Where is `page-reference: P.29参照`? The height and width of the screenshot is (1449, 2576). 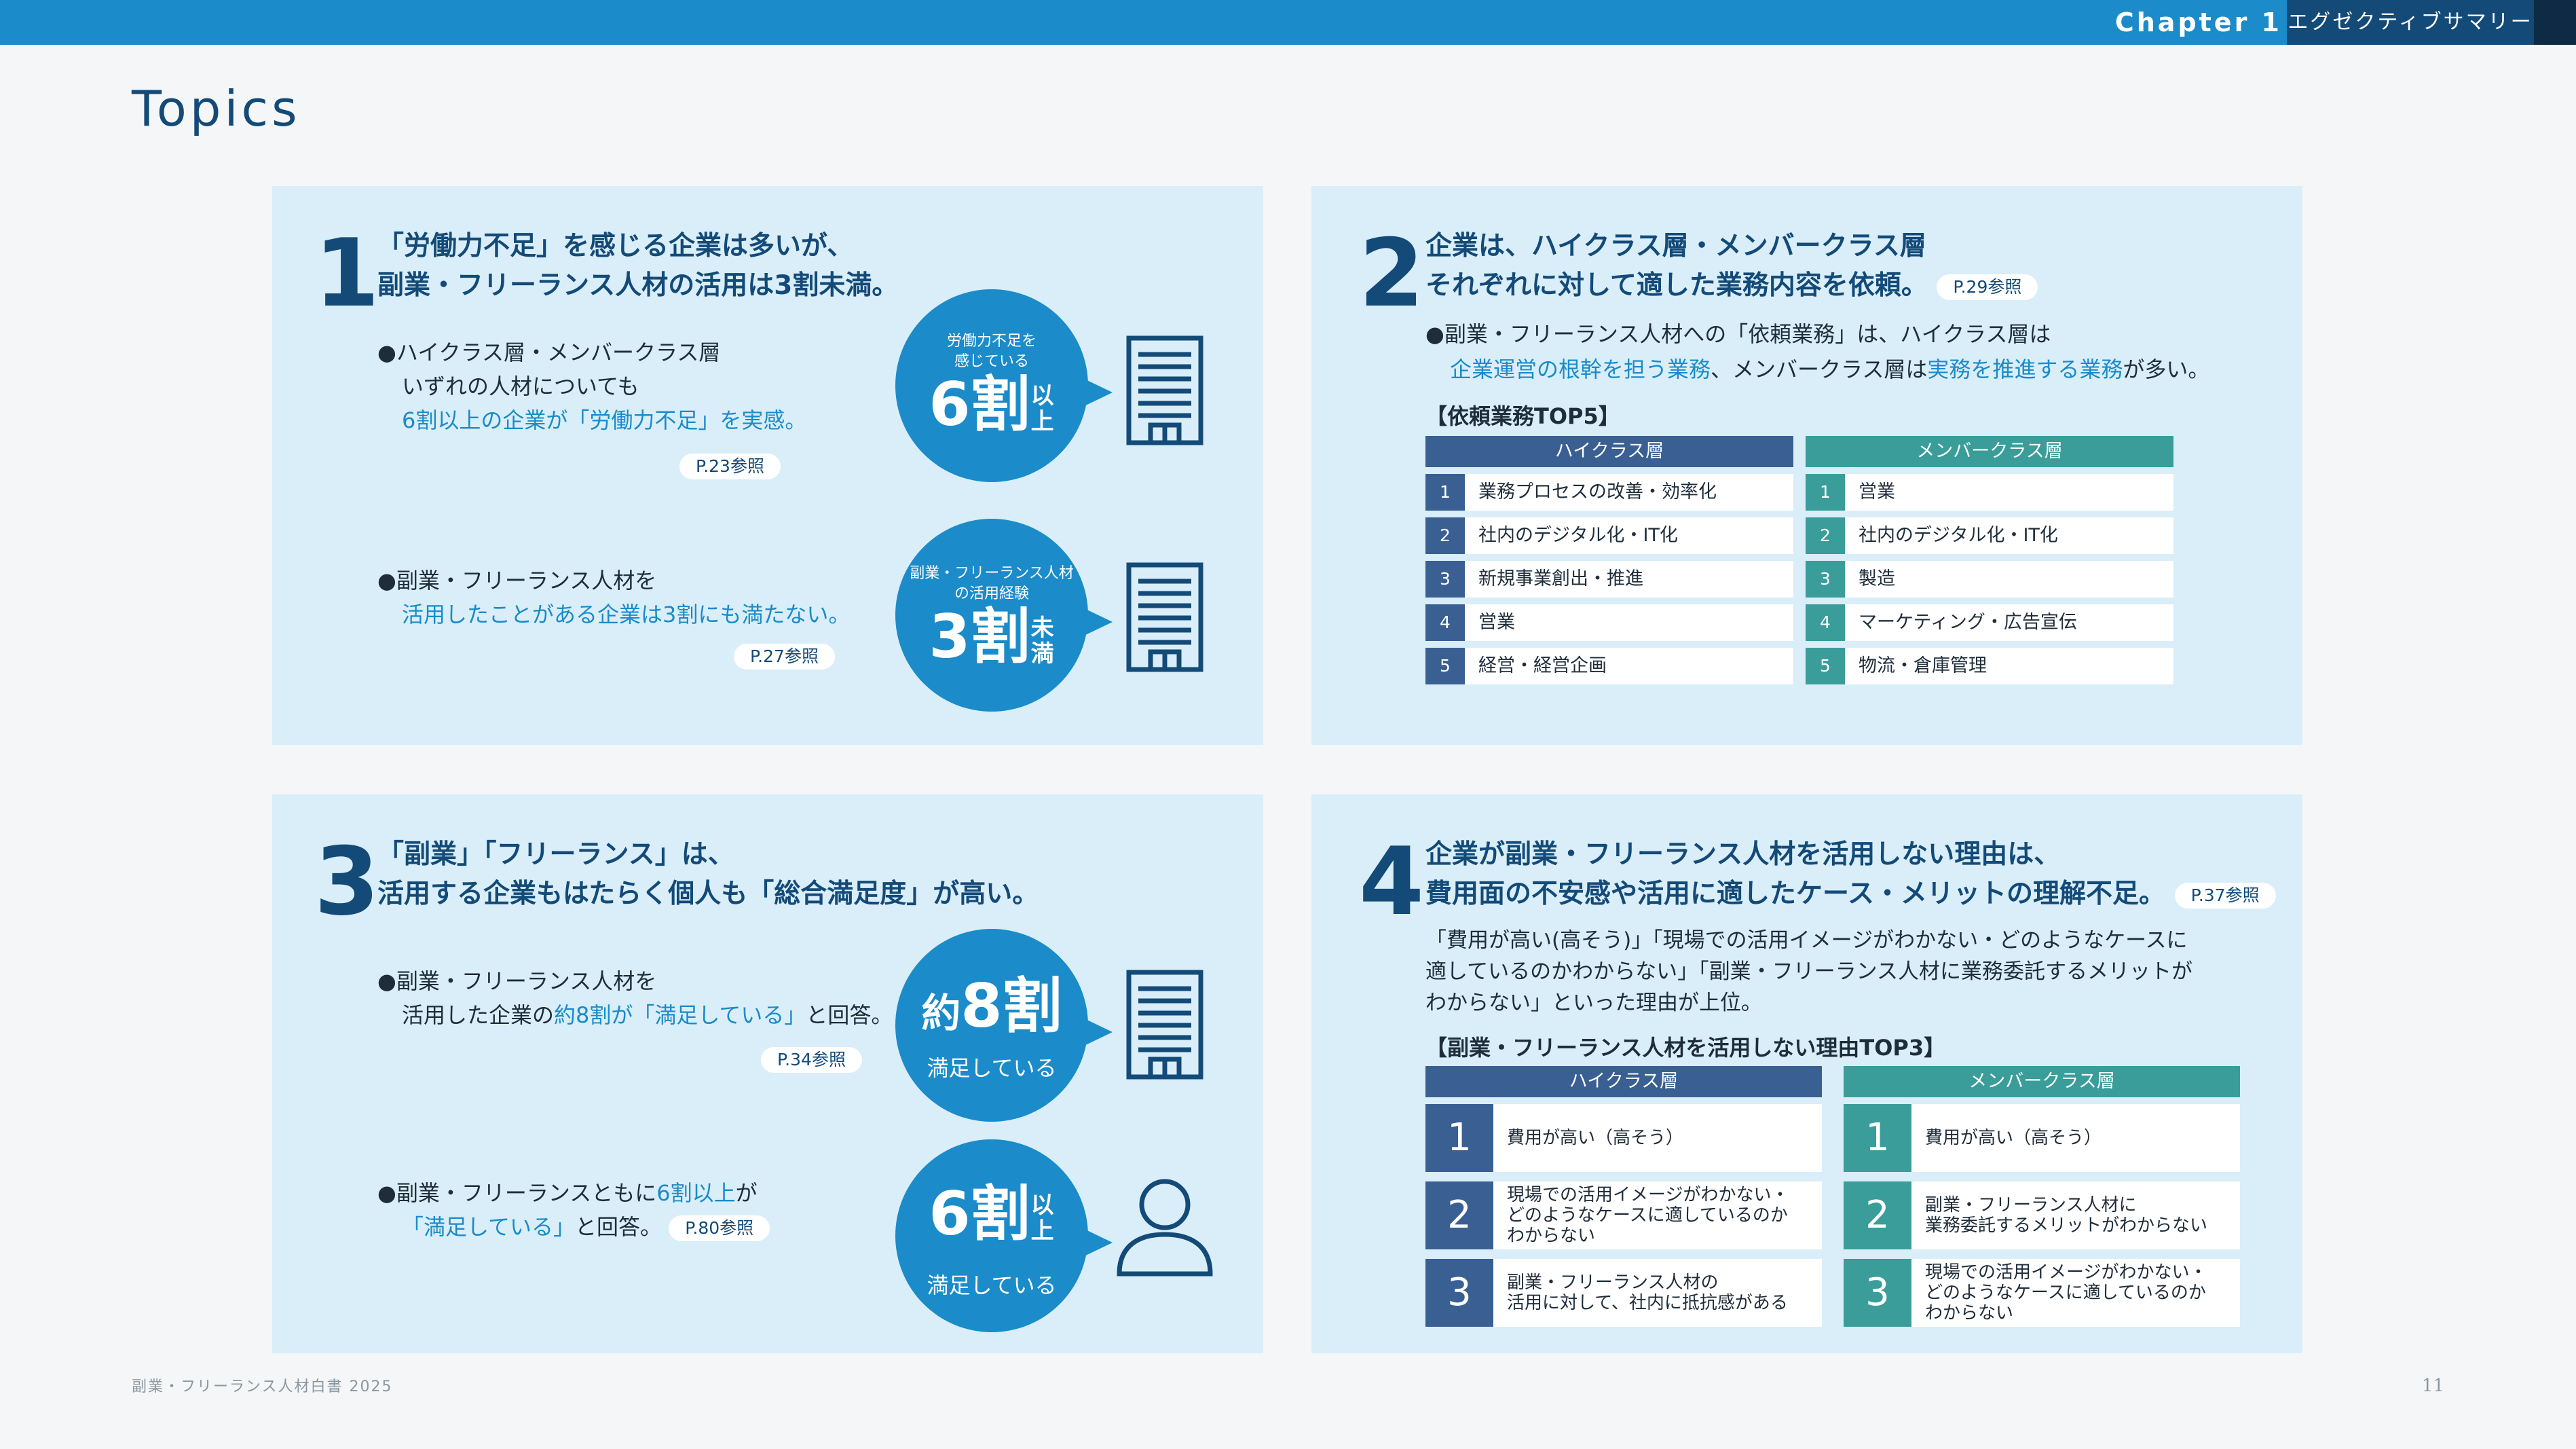 page-reference: P.29参照 is located at coordinates (1988, 287).